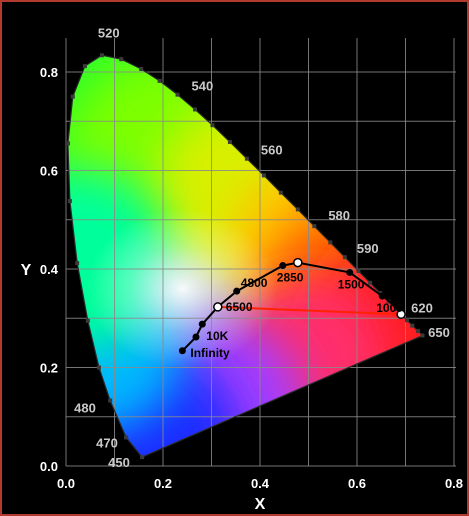 The height and width of the screenshot is (516, 469). I want to click on x-tick-label: 0.4, so click(260, 483).